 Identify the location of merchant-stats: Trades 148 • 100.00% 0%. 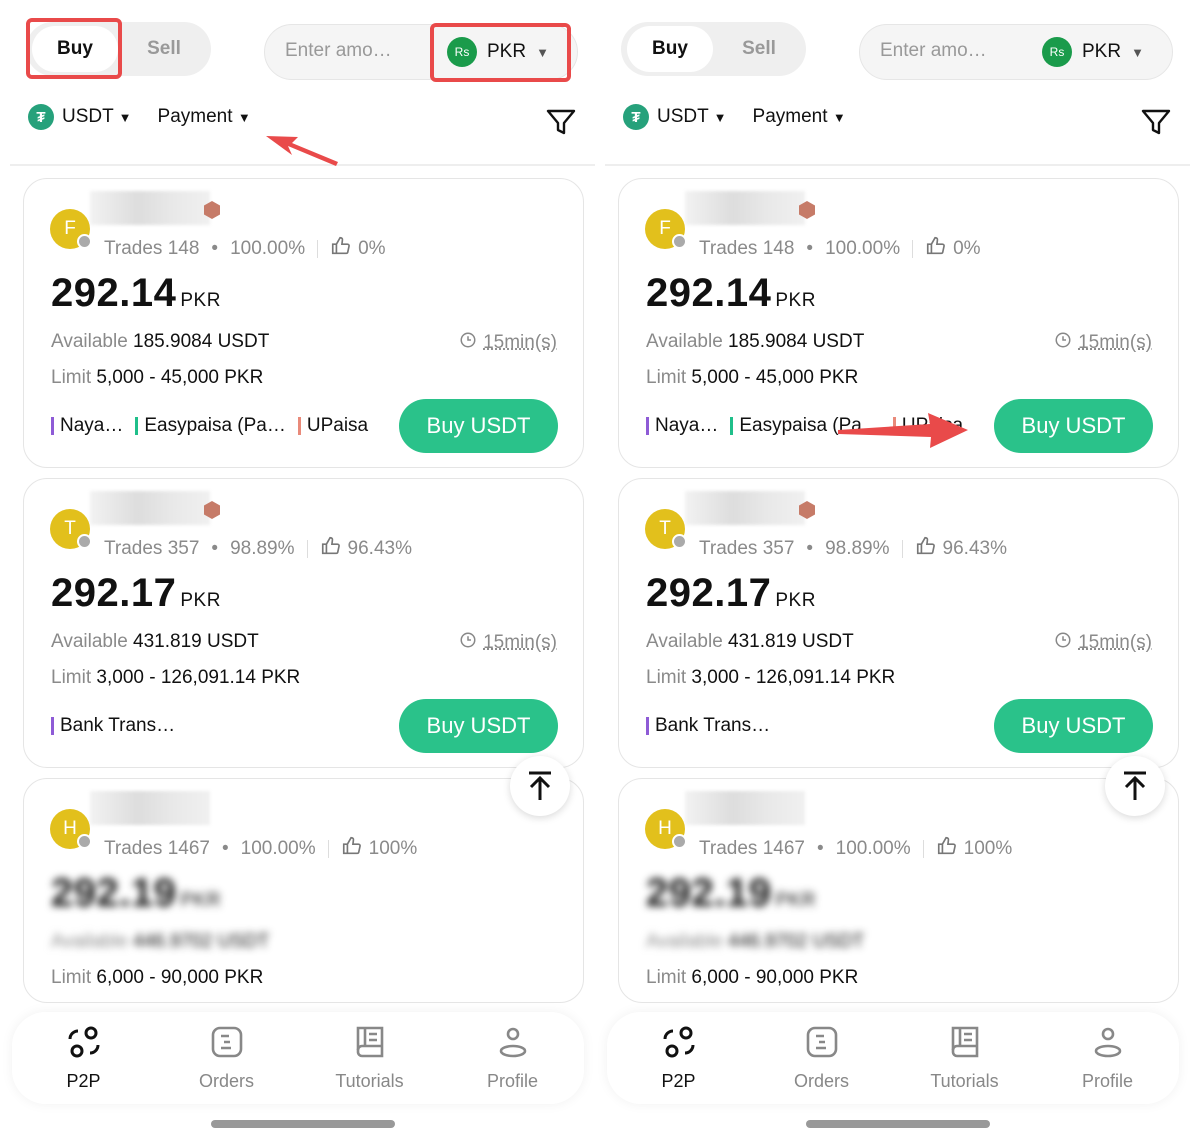
(245, 249).